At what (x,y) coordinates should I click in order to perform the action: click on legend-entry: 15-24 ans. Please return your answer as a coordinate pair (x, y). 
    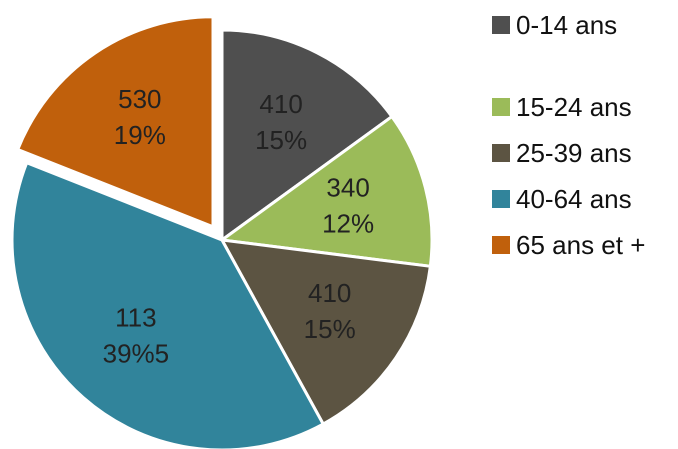
    Looking at the image, I should click on (582, 107).